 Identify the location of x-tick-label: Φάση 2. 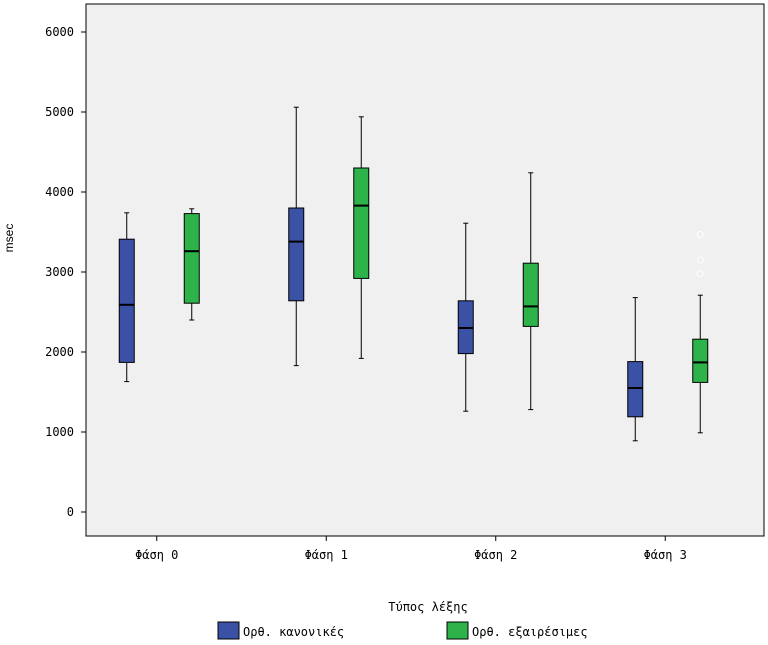
(495, 555).